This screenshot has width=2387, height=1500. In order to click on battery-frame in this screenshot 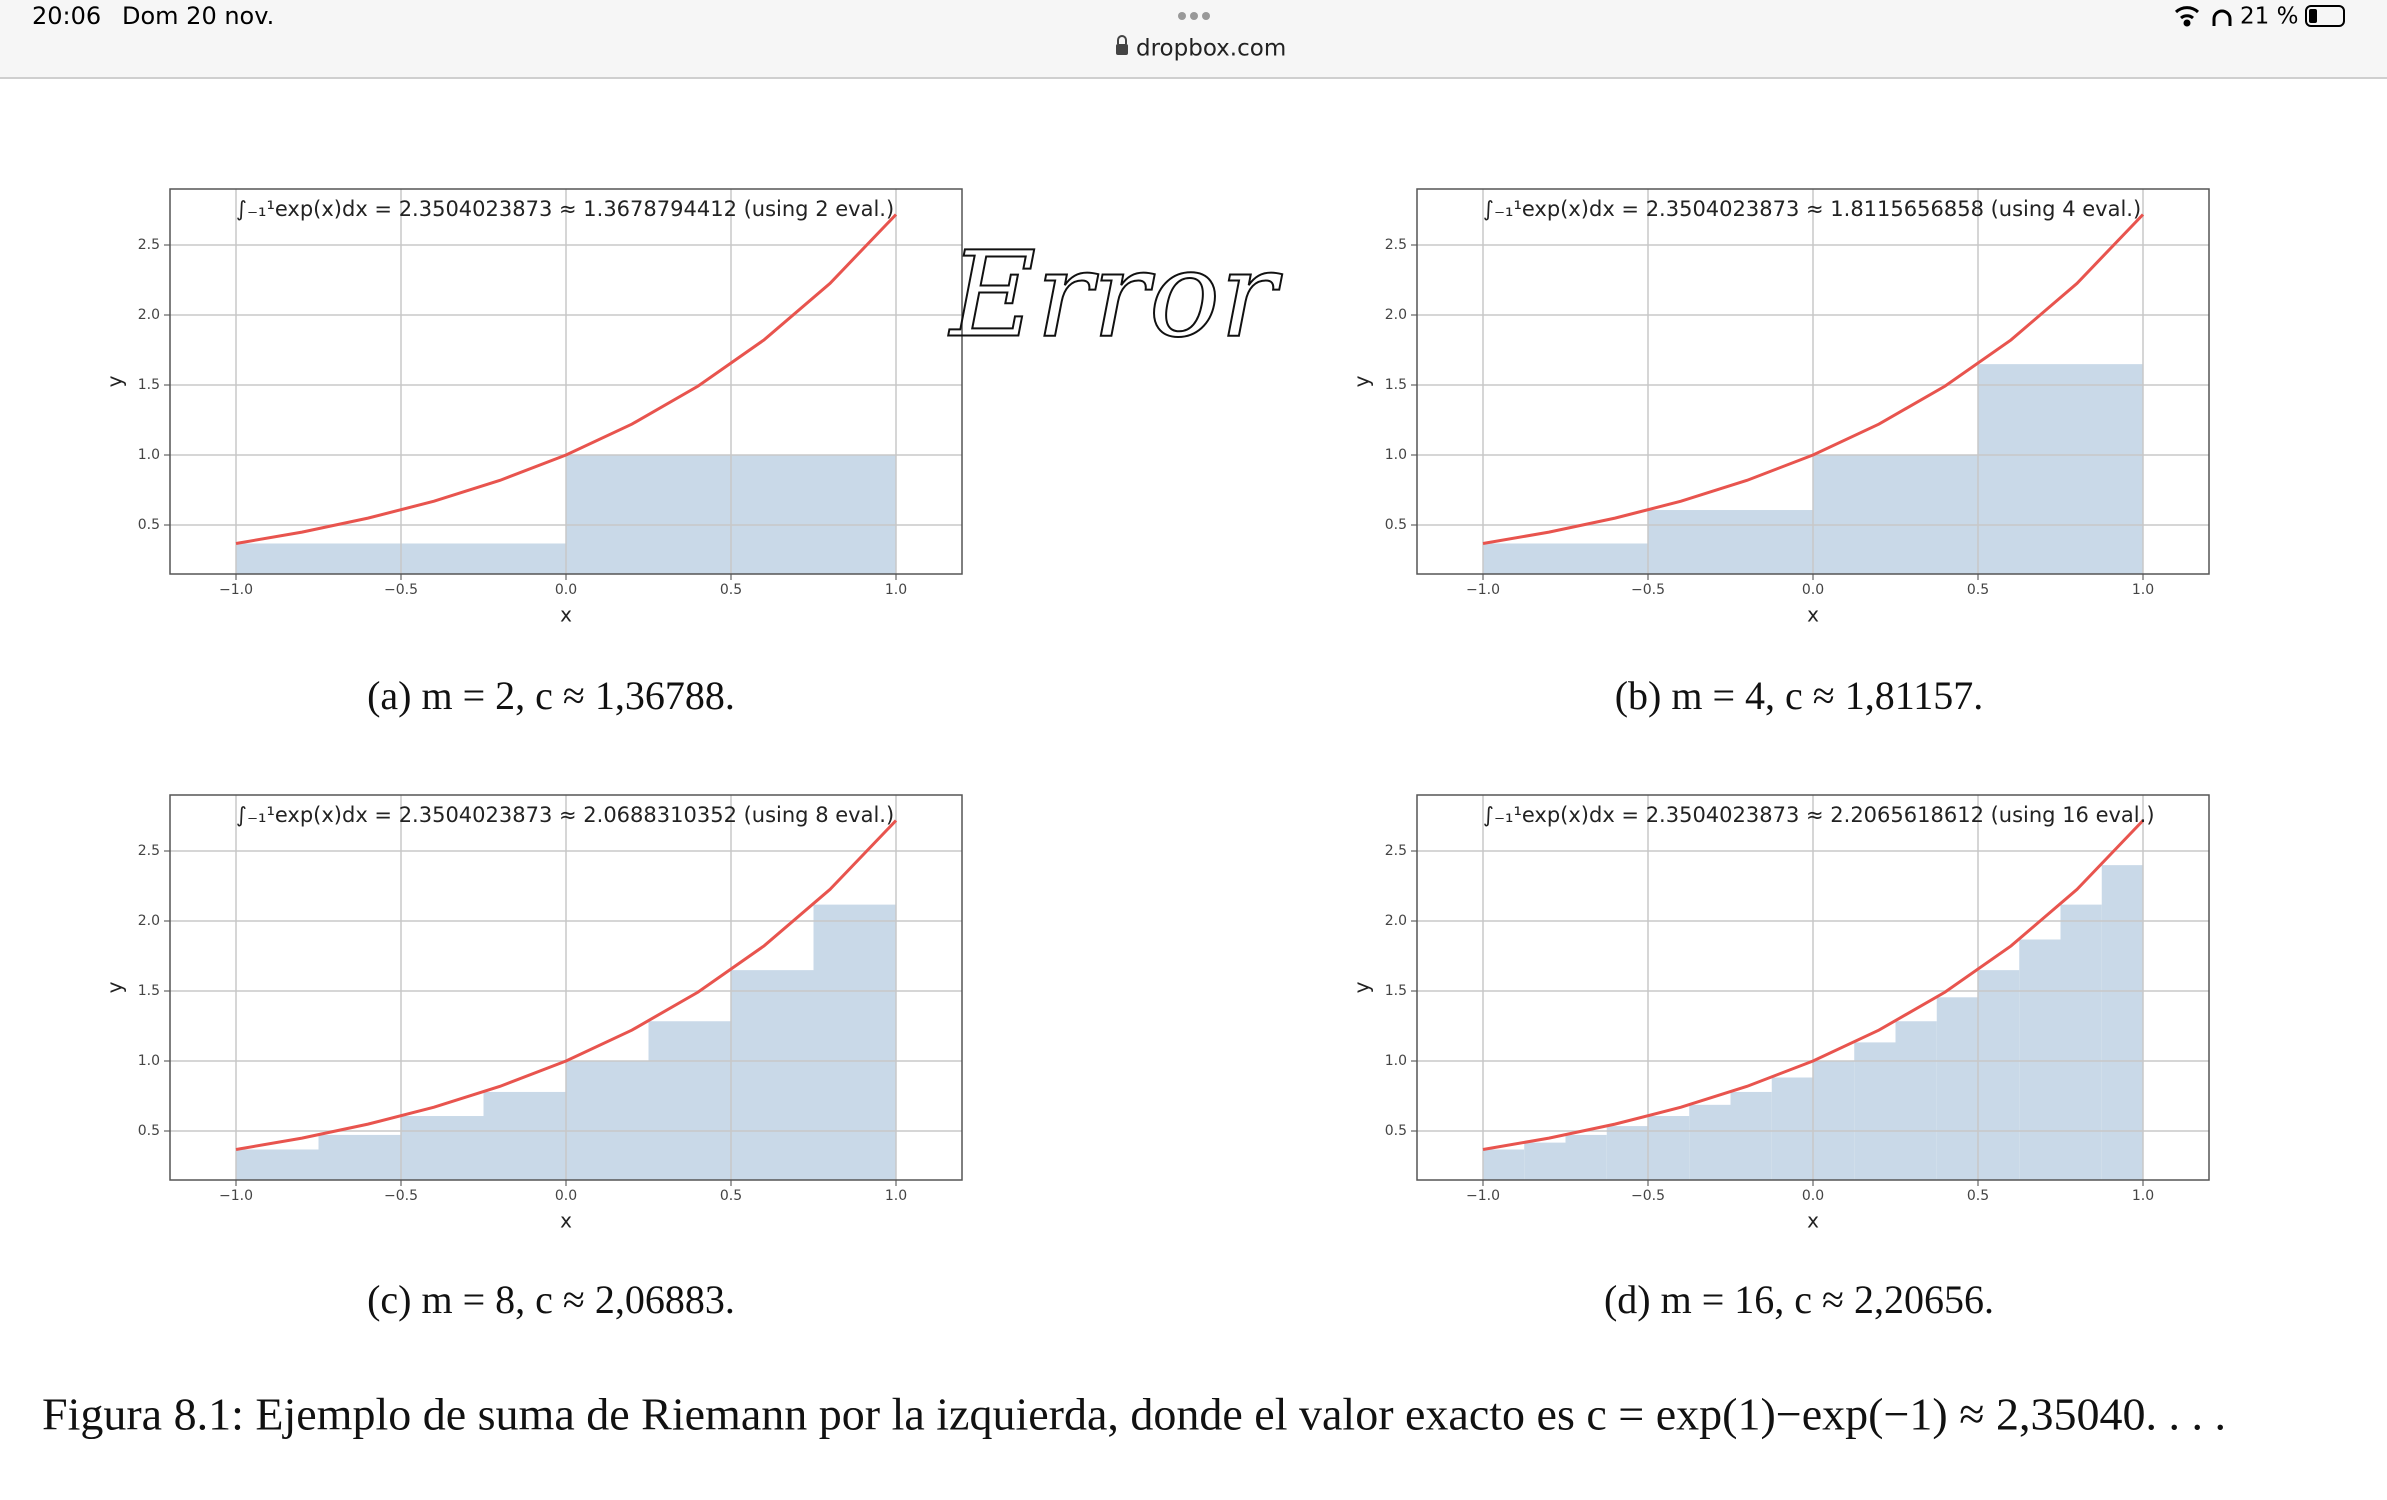, I will do `click(2325, 16)`.